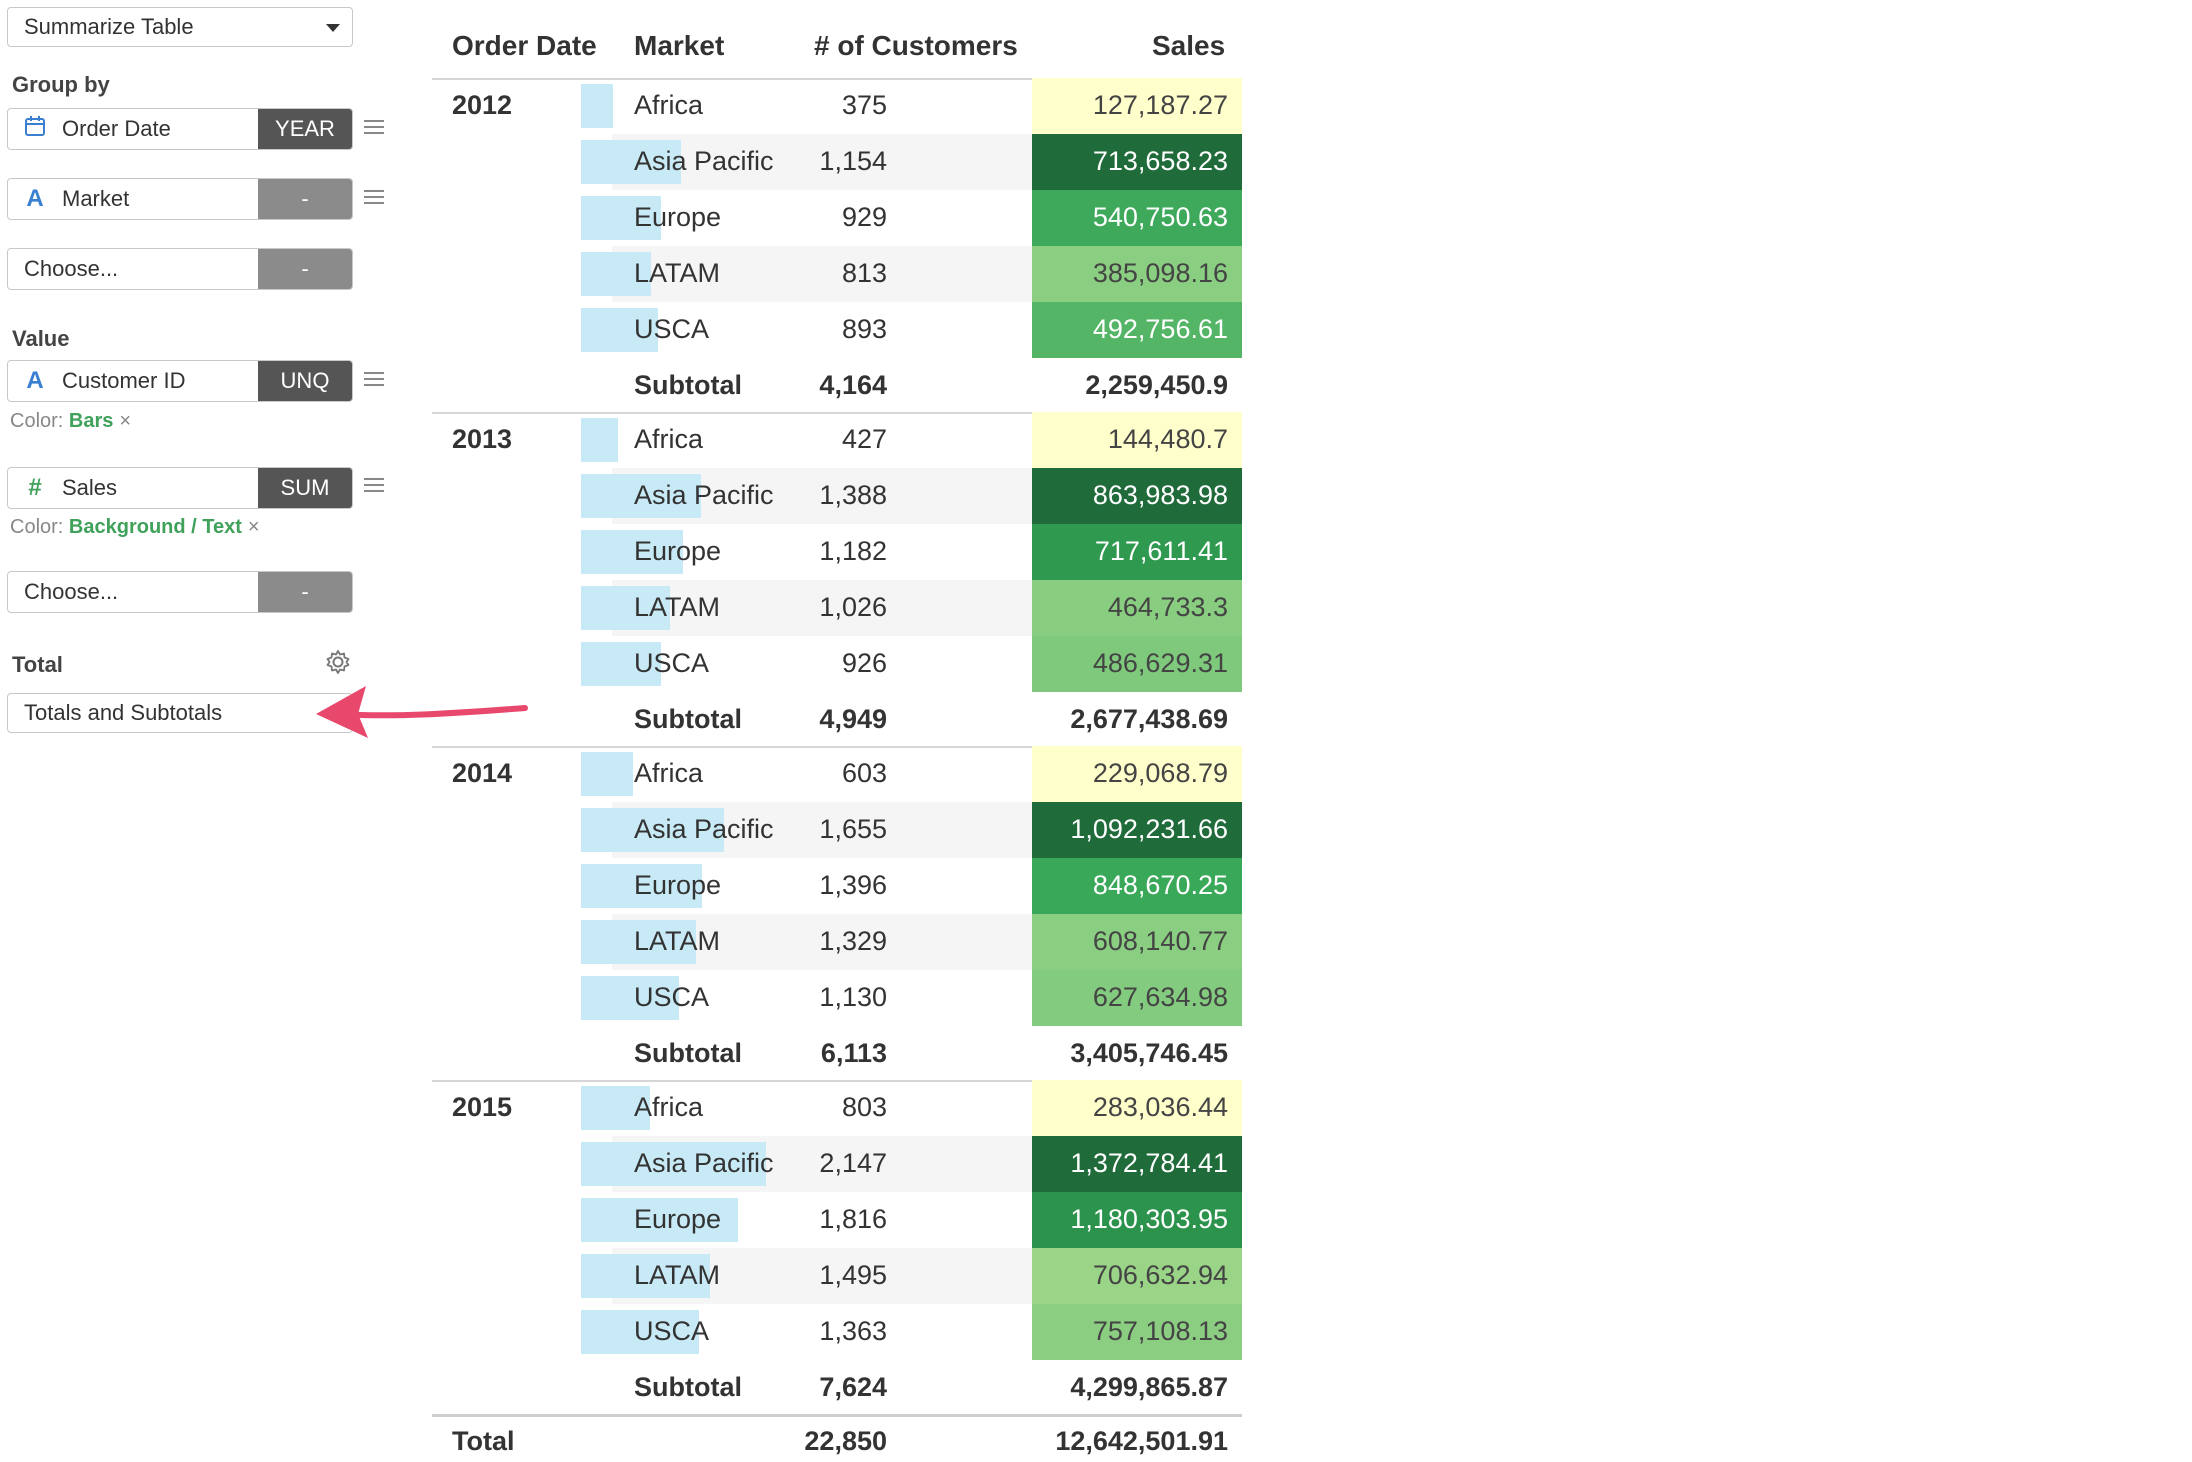 This screenshot has width=2192, height=1462. What do you see at coordinates (864, 217) in the screenshot?
I see `customers-cell: 929` at bounding box center [864, 217].